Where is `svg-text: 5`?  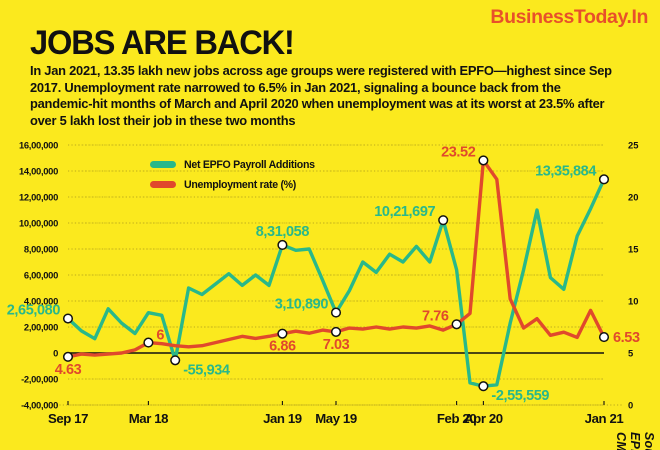 svg-text: 5 is located at coordinates (630, 352).